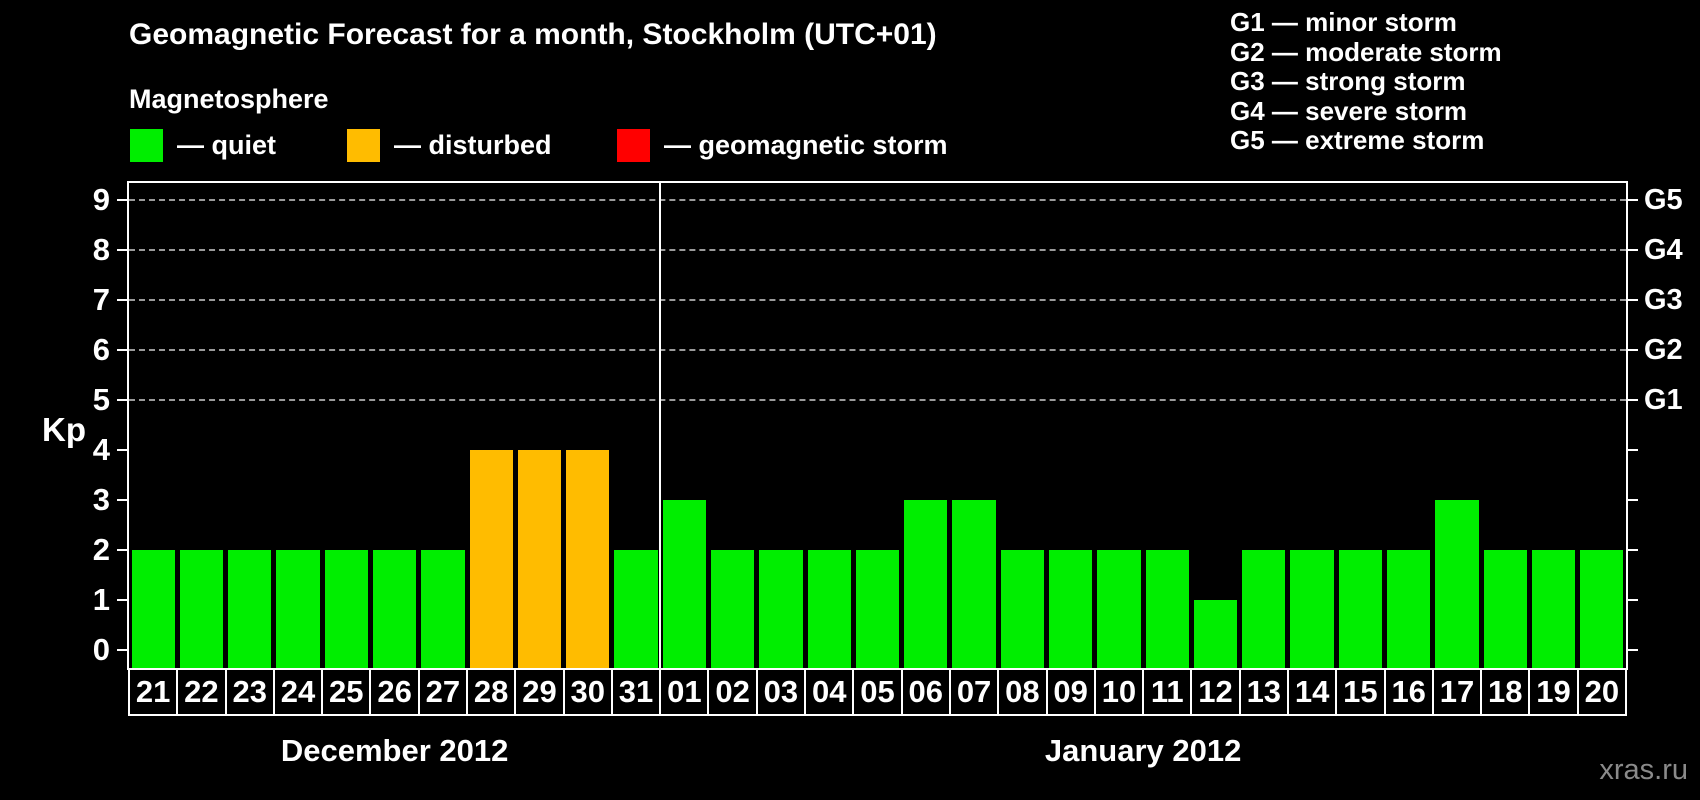 The image size is (1700, 800). Describe the element at coordinates (1167, 692) in the screenshot. I see `date-cell-11: 11` at that location.